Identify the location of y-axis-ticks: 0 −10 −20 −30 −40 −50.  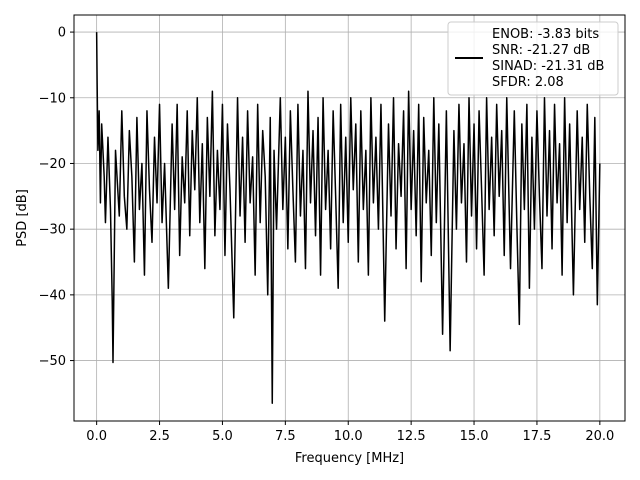
(56, 197).